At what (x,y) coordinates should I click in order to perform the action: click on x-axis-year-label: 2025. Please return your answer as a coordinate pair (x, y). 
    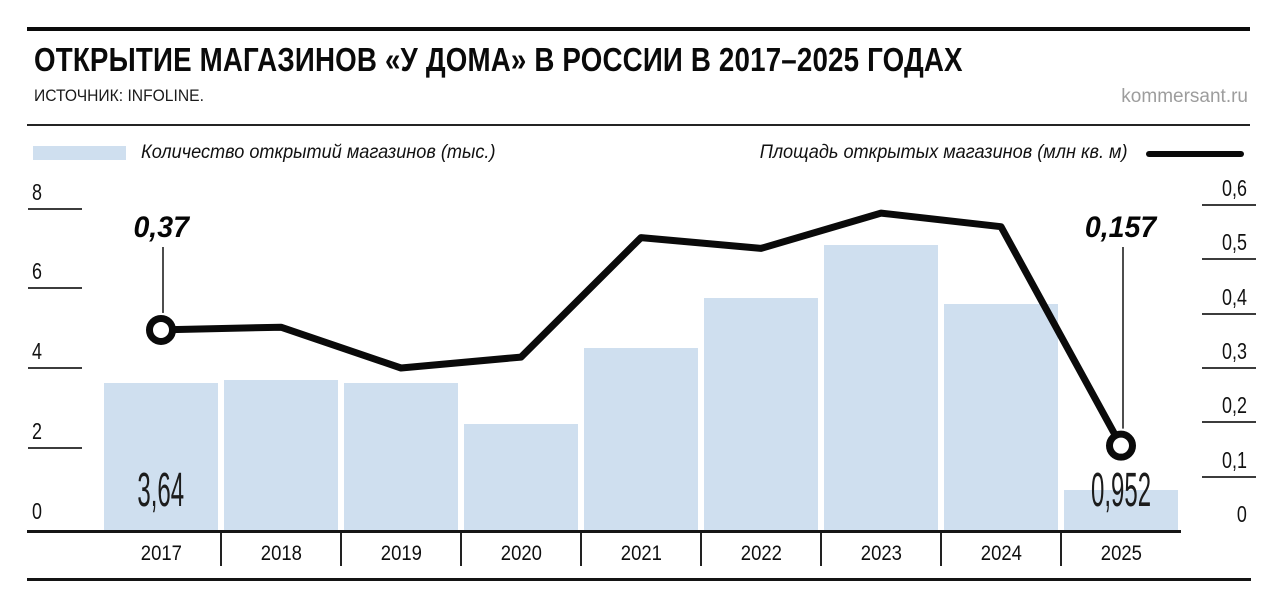
    Looking at the image, I should click on (1121, 553).